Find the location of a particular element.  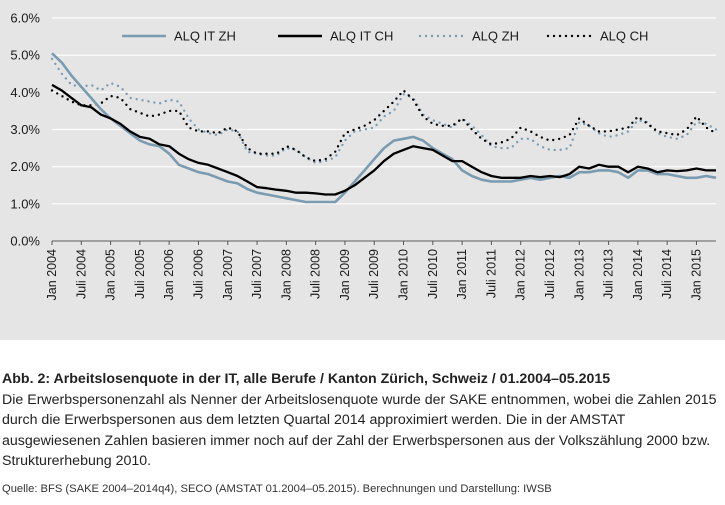

y-tick-label: 0.0% is located at coordinates (25, 241).